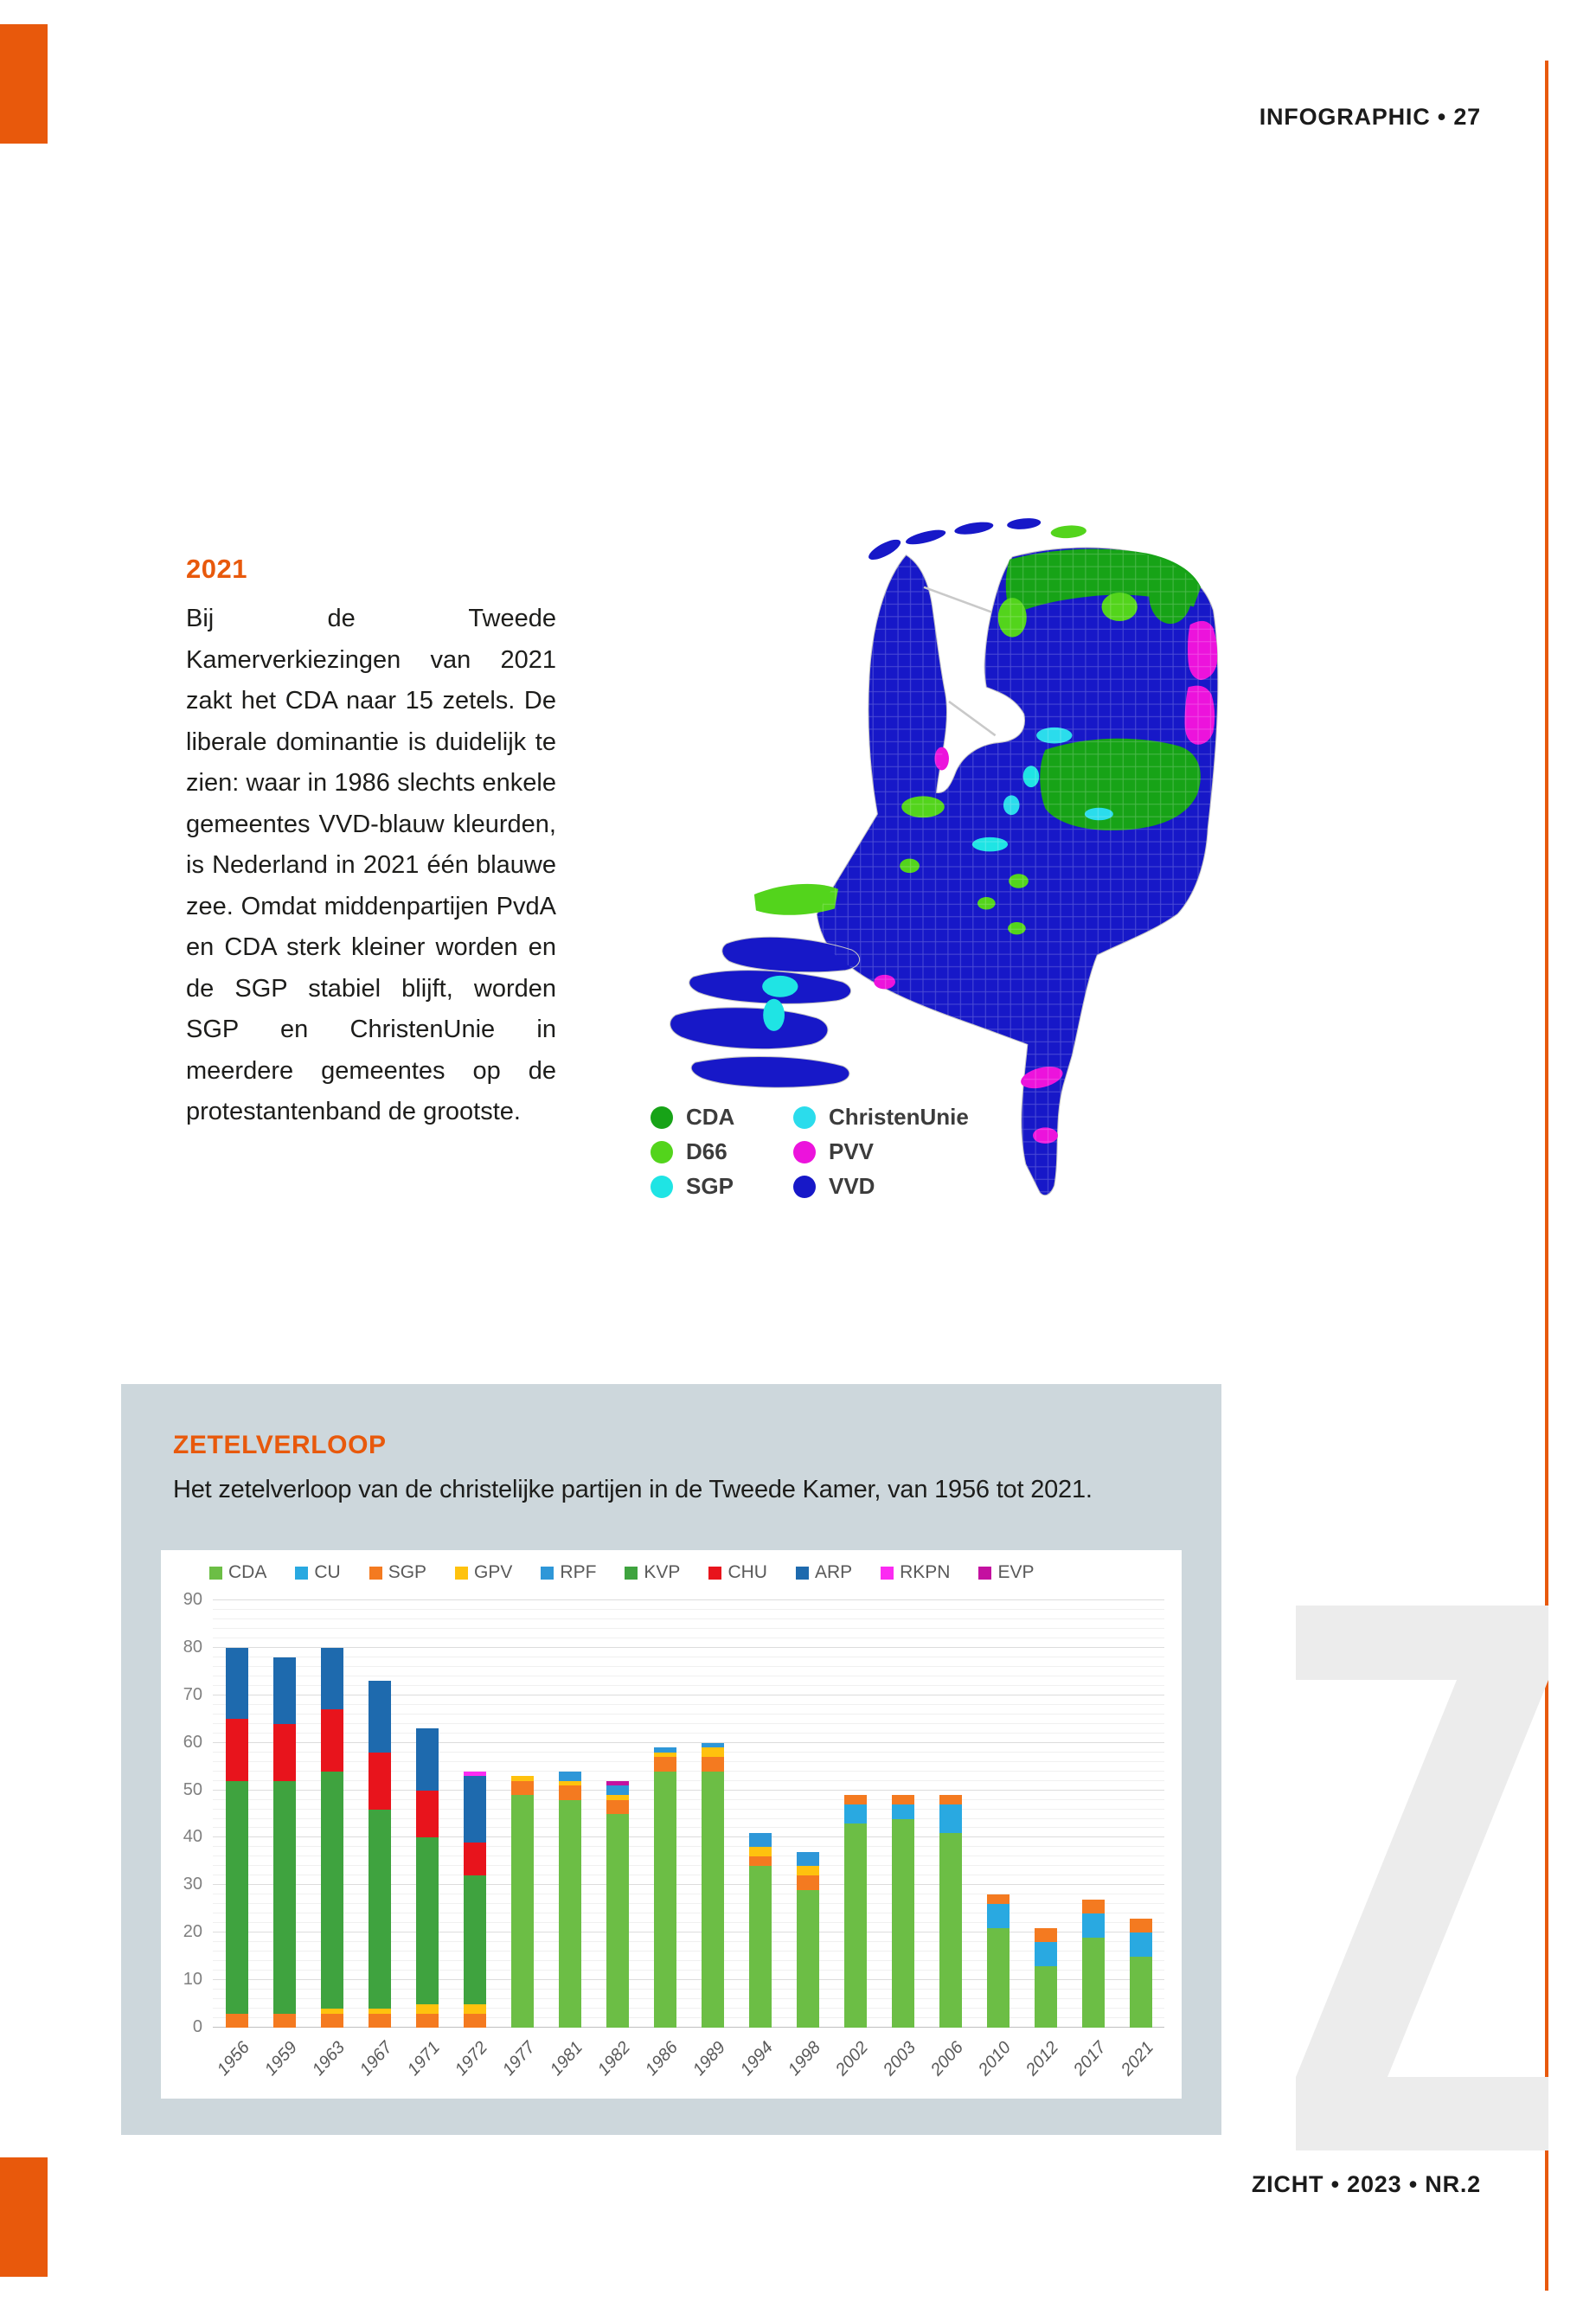 The height and width of the screenshot is (2301, 1596). What do you see at coordinates (280, 2059) in the screenshot?
I see `x-axis-tick-label: 1959` at bounding box center [280, 2059].